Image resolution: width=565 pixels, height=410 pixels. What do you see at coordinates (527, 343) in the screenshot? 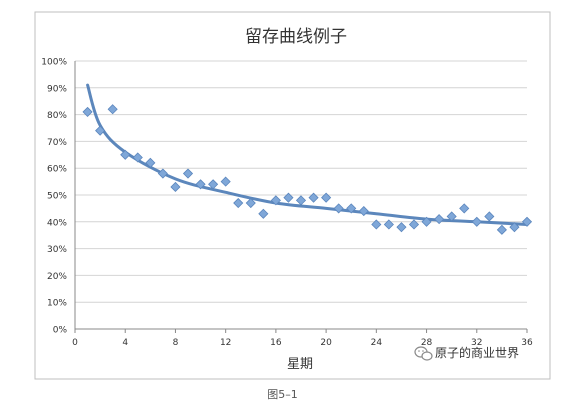
I see `x-tick-label: 36` at bounding box center [527, 343].